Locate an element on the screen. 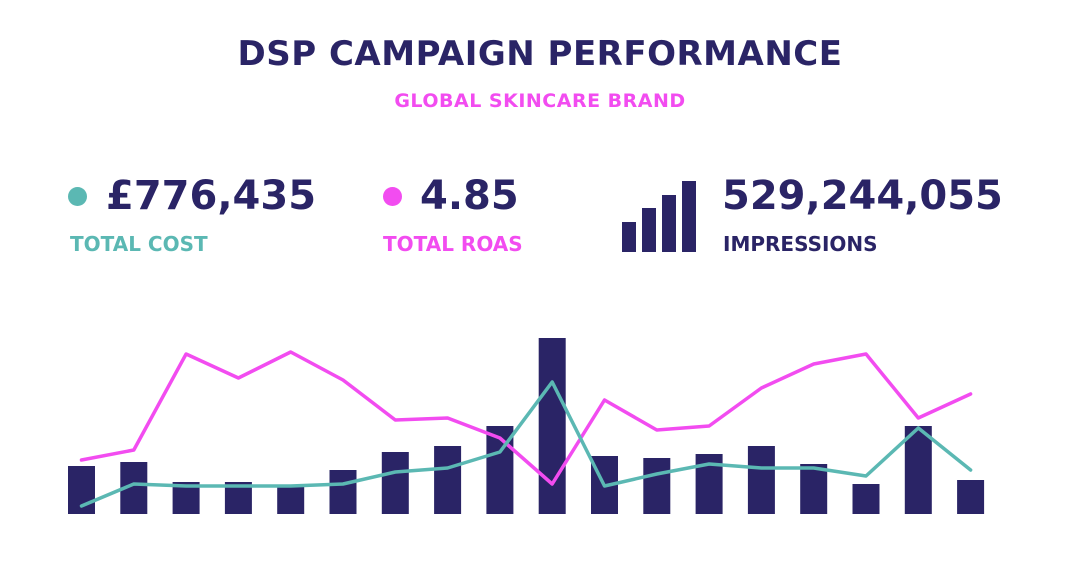 The image size is (1080, 574). total-roas-label: TOTAL ROAS is located at coordinates (453, 244).